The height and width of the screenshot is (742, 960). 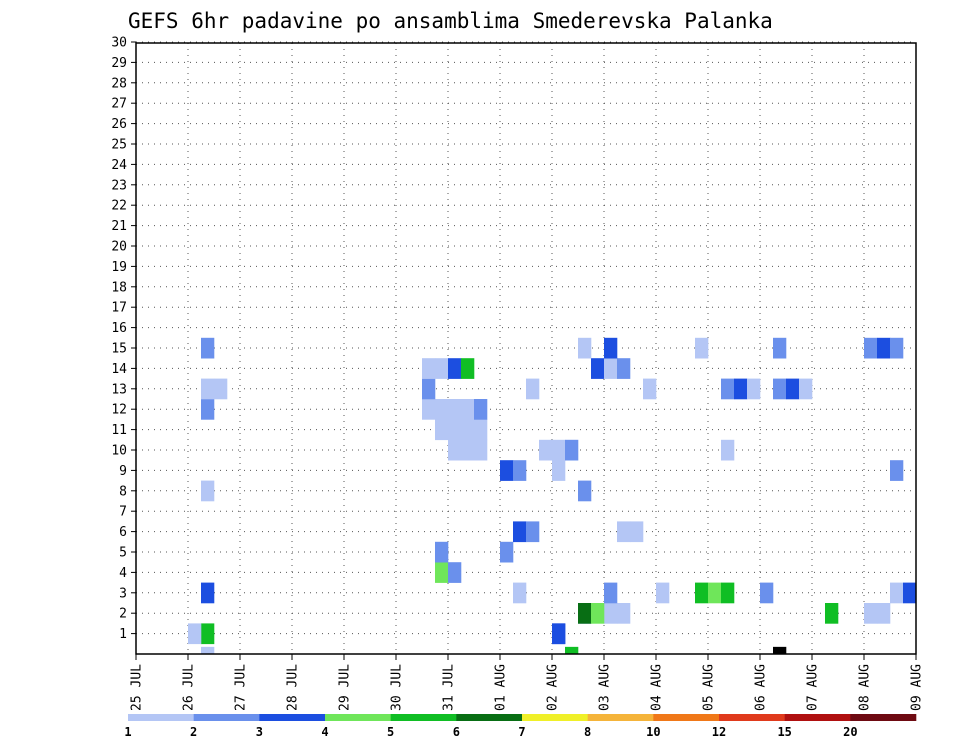 What do you see at coordinates (850, 732) in the screenshot?
I see `colorbar-label: 20` at bounding box center [850, 732].